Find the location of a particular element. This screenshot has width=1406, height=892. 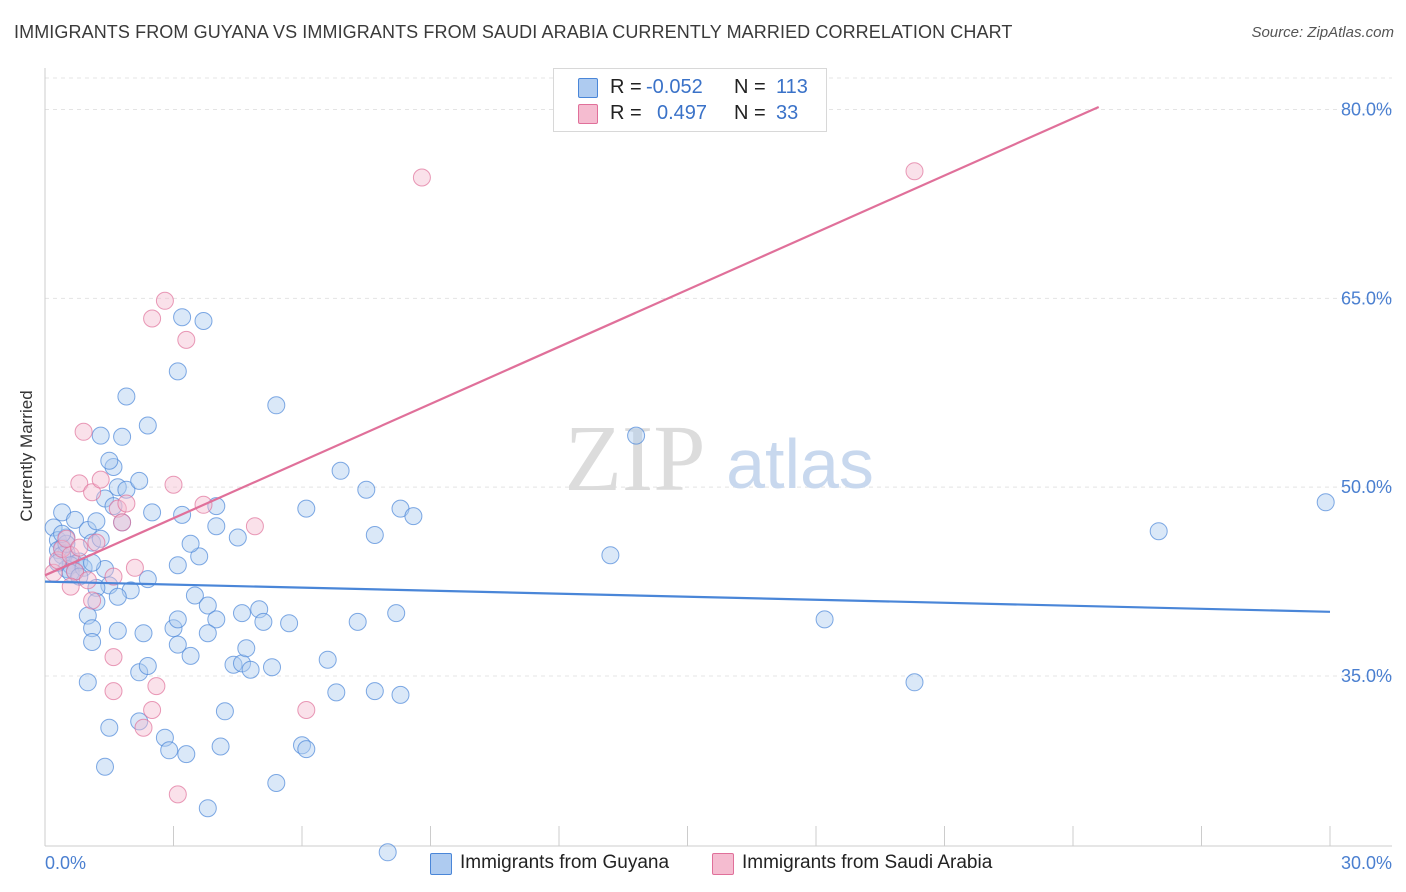

watermark-zip: ZIP is located at coordinates (635, 459).